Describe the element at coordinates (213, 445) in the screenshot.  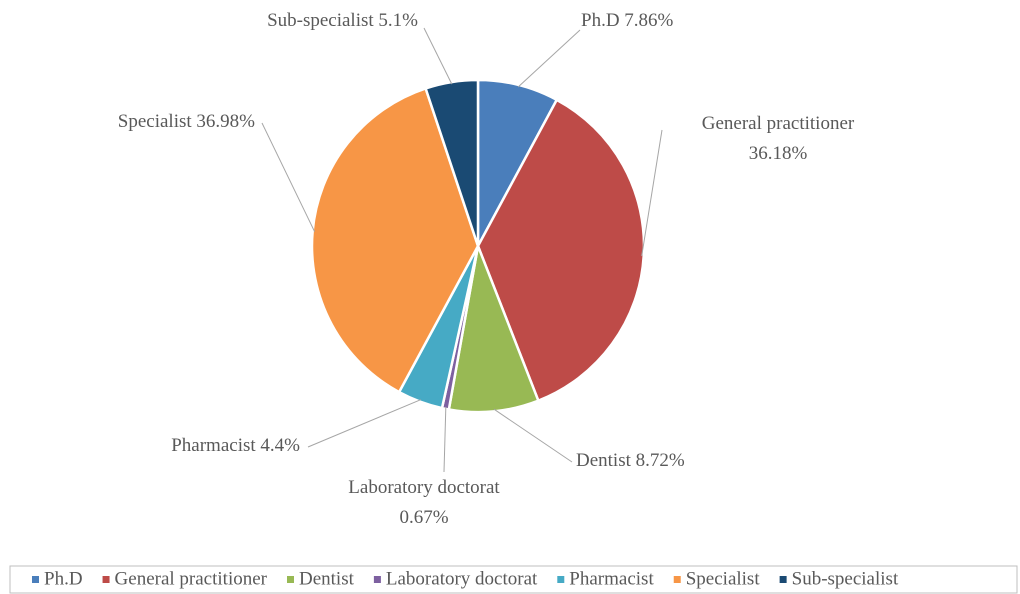
I see `label-category: Pharmacist` at that location.